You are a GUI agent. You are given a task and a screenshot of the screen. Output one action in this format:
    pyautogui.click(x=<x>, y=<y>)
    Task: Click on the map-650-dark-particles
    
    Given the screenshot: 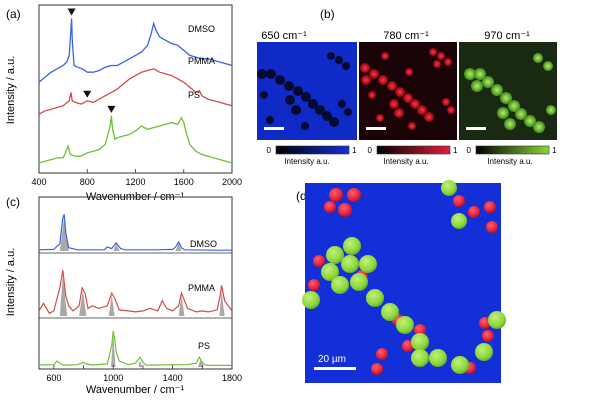 What is the action you would take?
    pyautogui.click(x=304, y=91)
    